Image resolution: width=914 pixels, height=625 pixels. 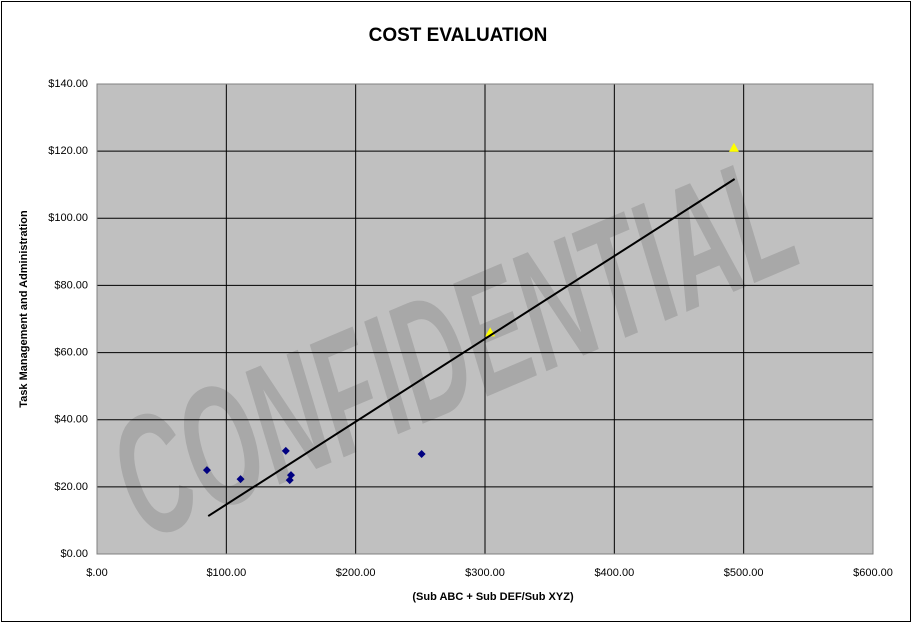 What do you see at coordinates (68, 84) in the screenshot?
I see `y-tick-label: $140.00` at bounding box center [68, 84].